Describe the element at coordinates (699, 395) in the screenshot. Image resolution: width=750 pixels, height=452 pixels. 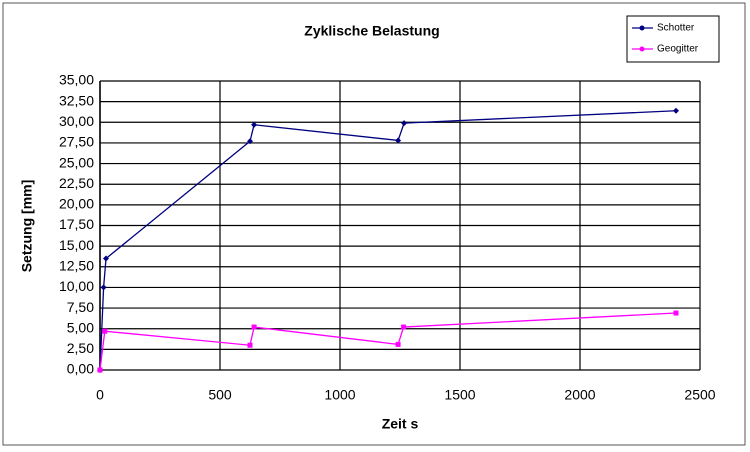
I see `x-tick-label: 2500` at that location.